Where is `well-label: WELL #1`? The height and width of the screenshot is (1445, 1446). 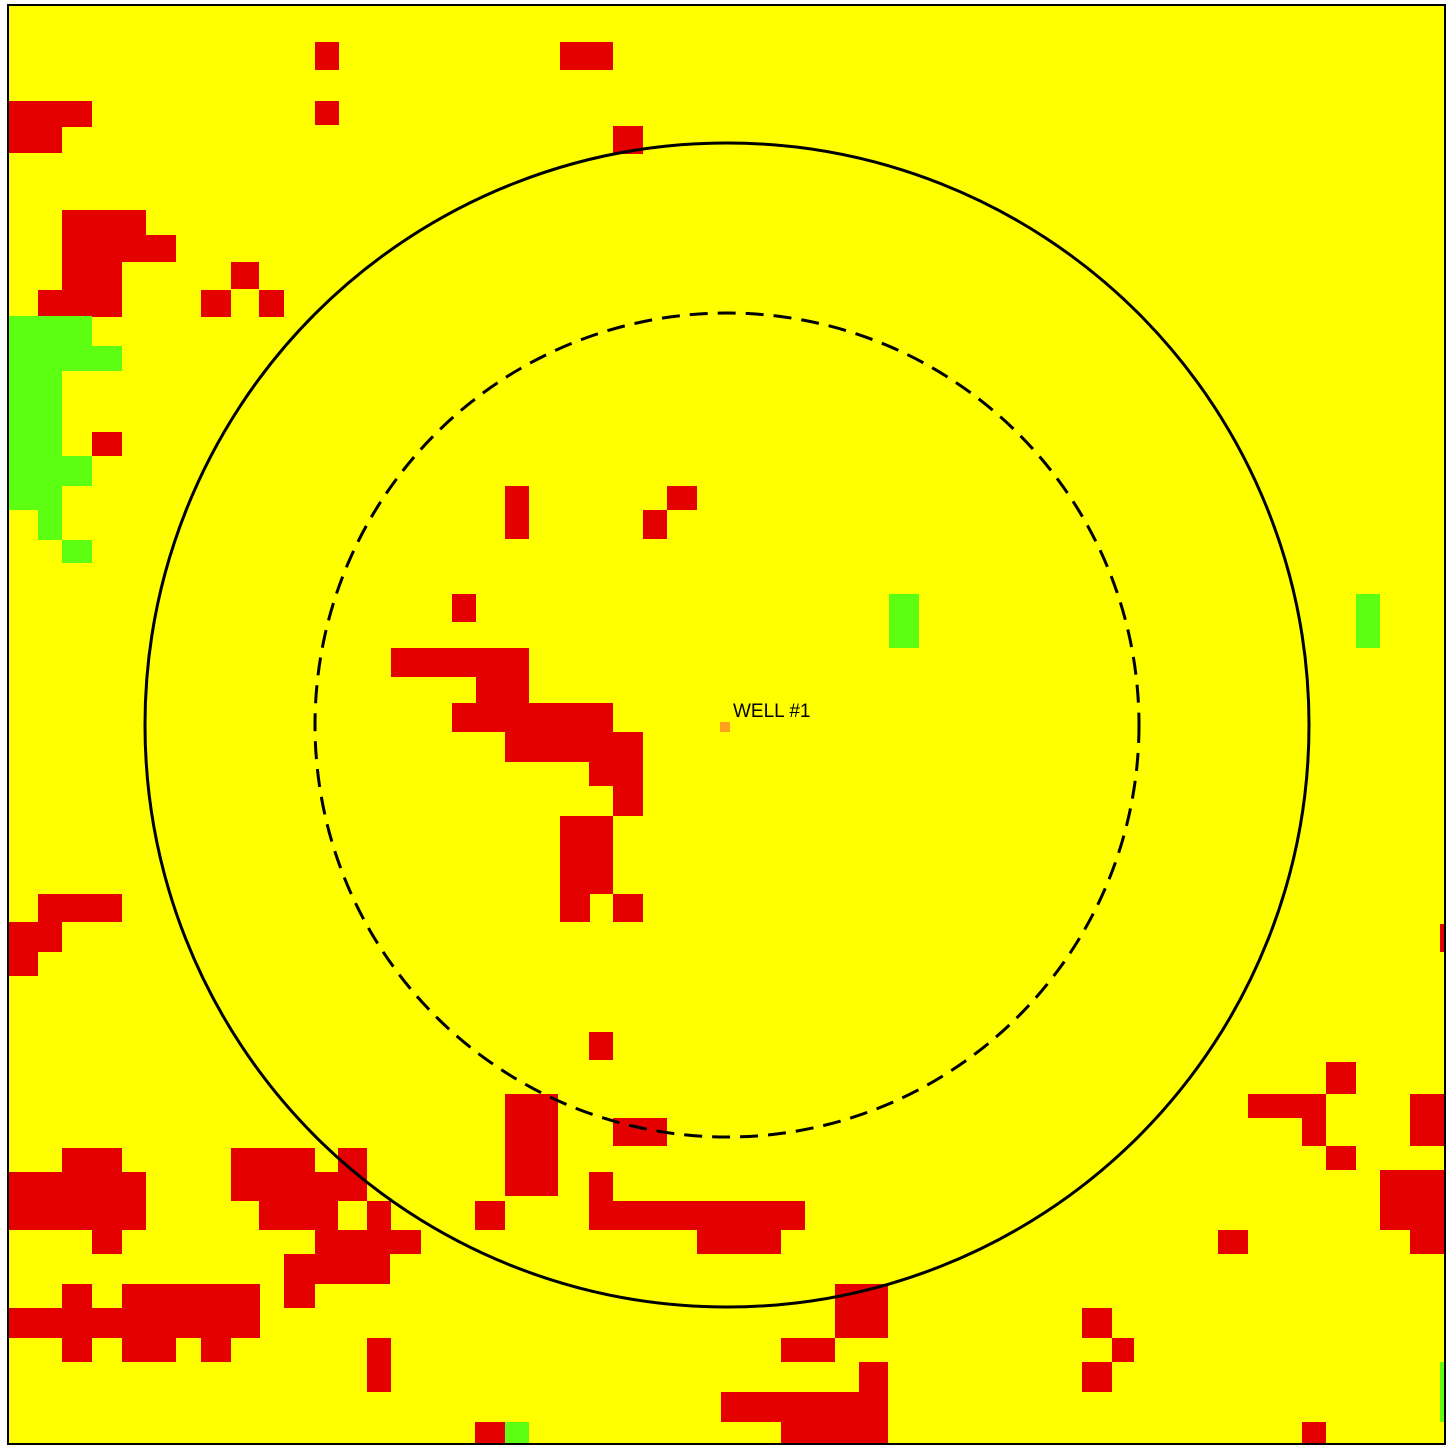 well-label: WELL #1 is located at coordinates (771, 711).